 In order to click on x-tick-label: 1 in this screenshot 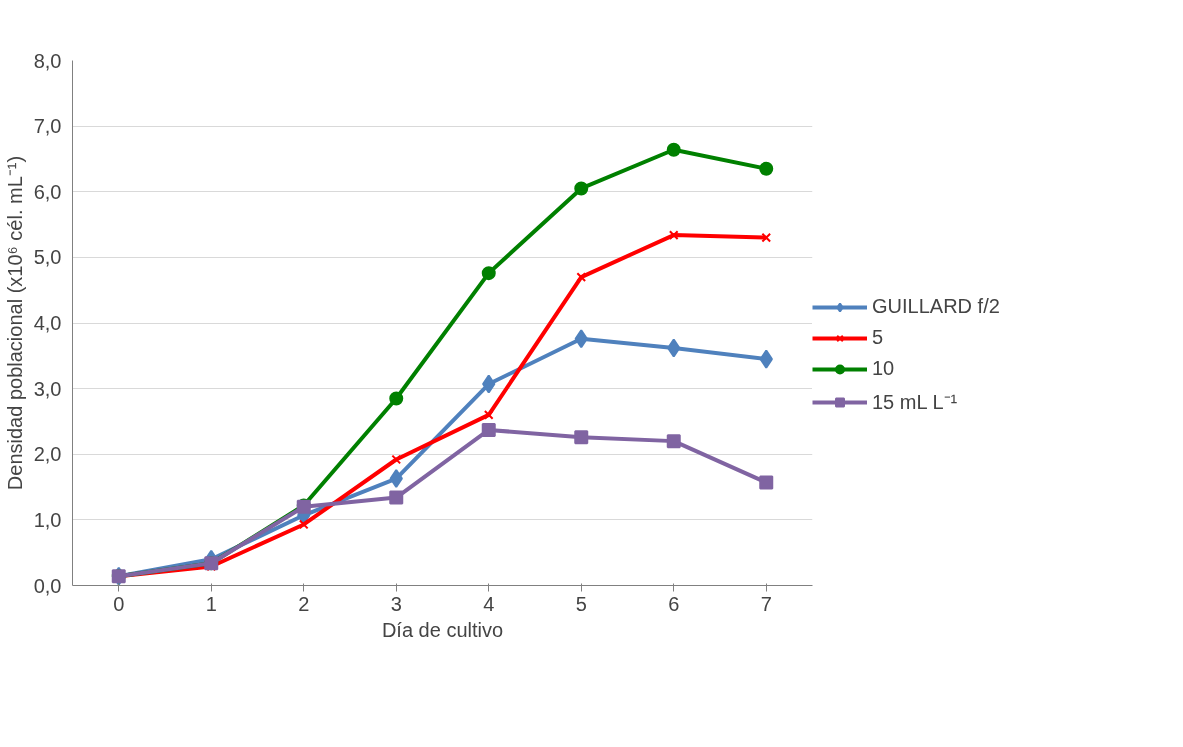, I will do `click(211, 603)`.